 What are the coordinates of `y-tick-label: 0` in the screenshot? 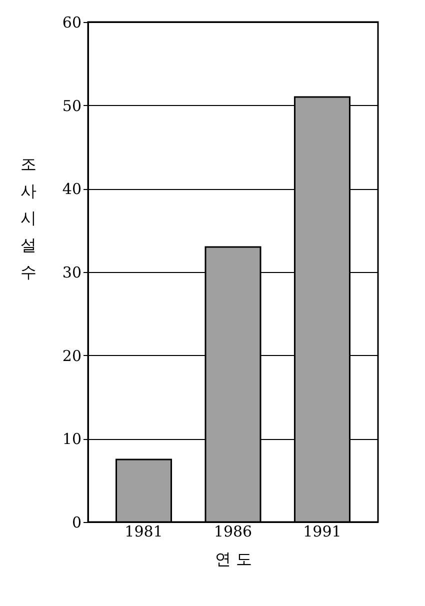 It's located at (77, 523).